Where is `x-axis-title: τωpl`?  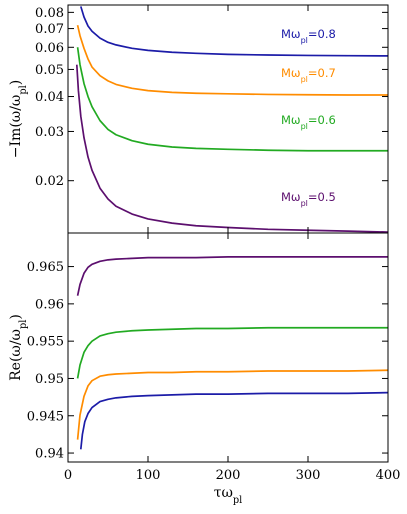
x-axis-title: τωpl is located at coordinates (228, 495).